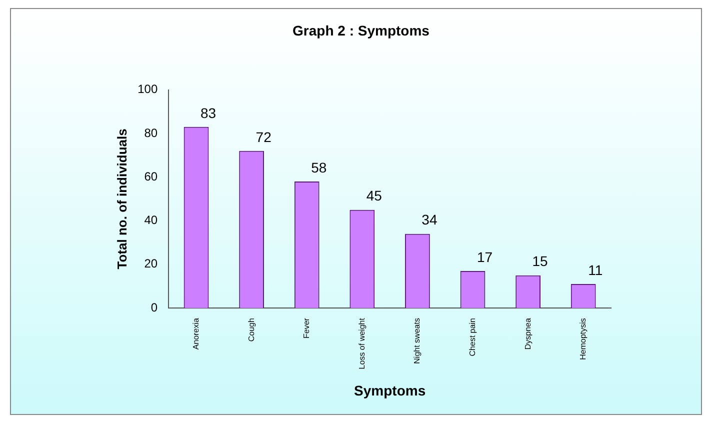 The image size is (710, 423). What do you see at coordinates (430, 220) in the screenshot?
I see `data-label: 34` at bounding box center [430, 220].